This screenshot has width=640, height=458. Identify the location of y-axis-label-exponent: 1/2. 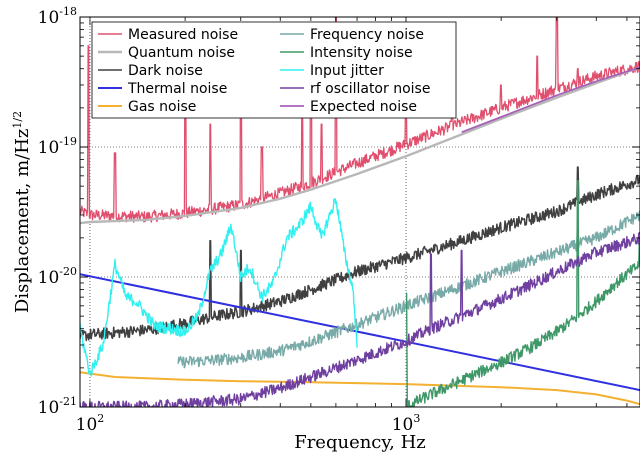
(17, 120).